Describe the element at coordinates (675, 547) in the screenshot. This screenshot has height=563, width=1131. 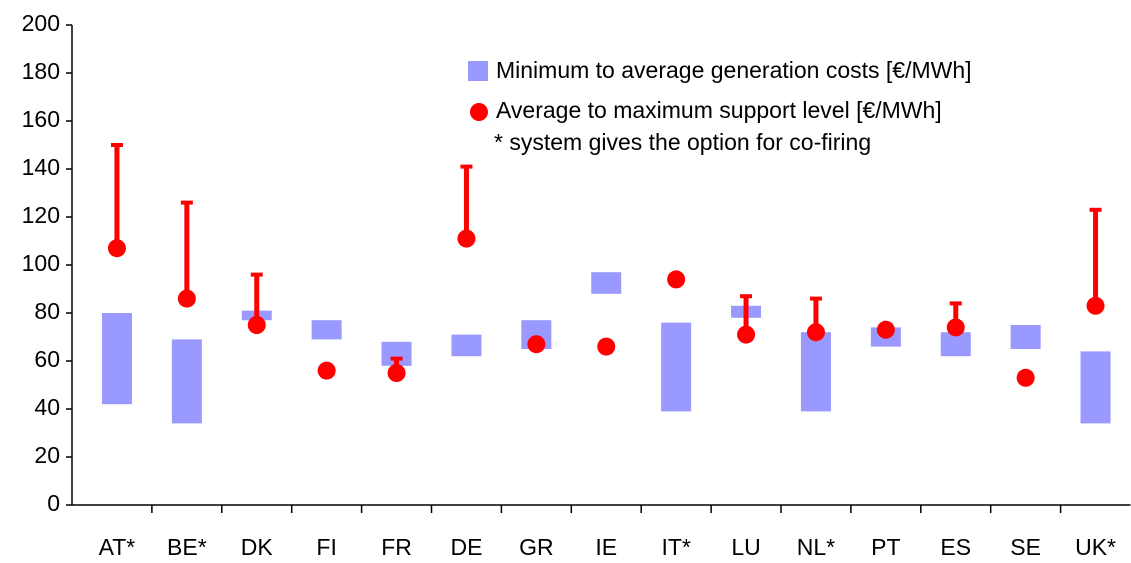
I see `x-tick-label: IT*` at that location.